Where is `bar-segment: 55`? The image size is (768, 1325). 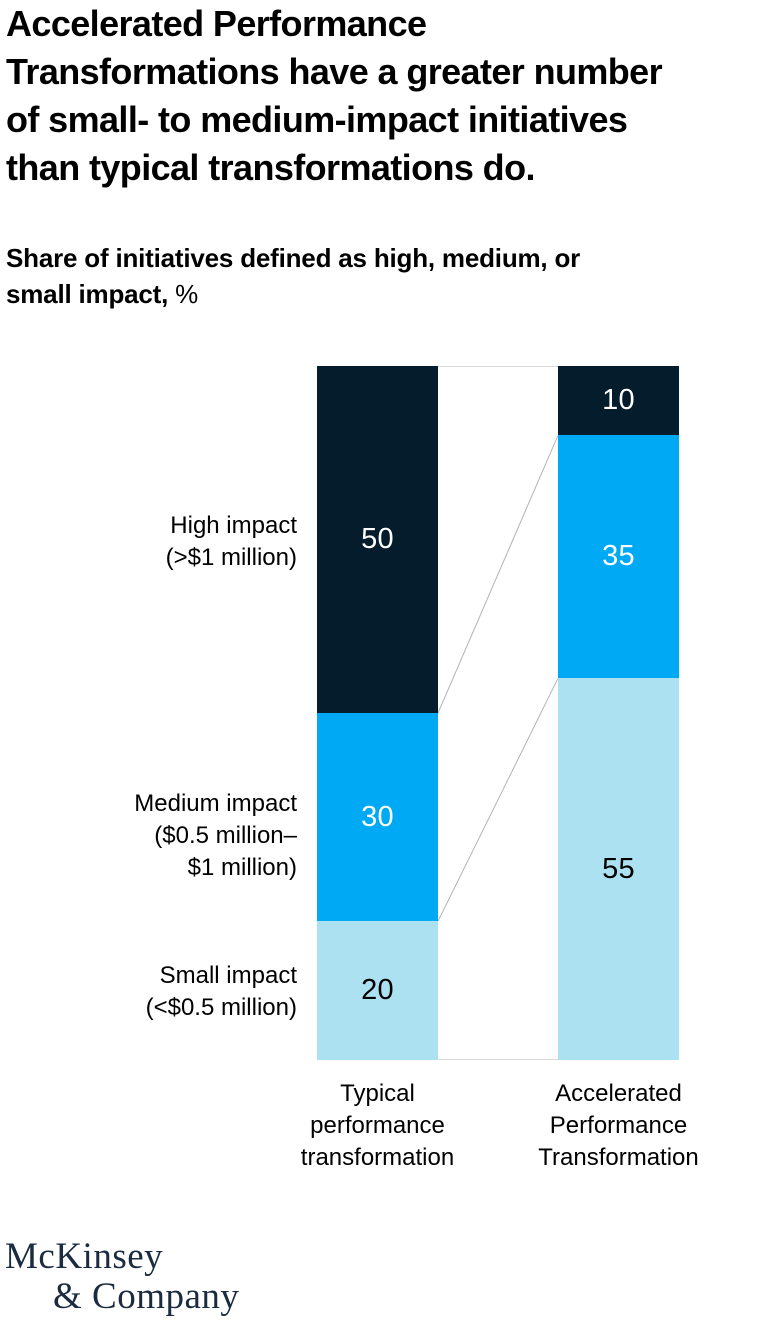
bar-segment: 55 is located at coordinates (618, 869).